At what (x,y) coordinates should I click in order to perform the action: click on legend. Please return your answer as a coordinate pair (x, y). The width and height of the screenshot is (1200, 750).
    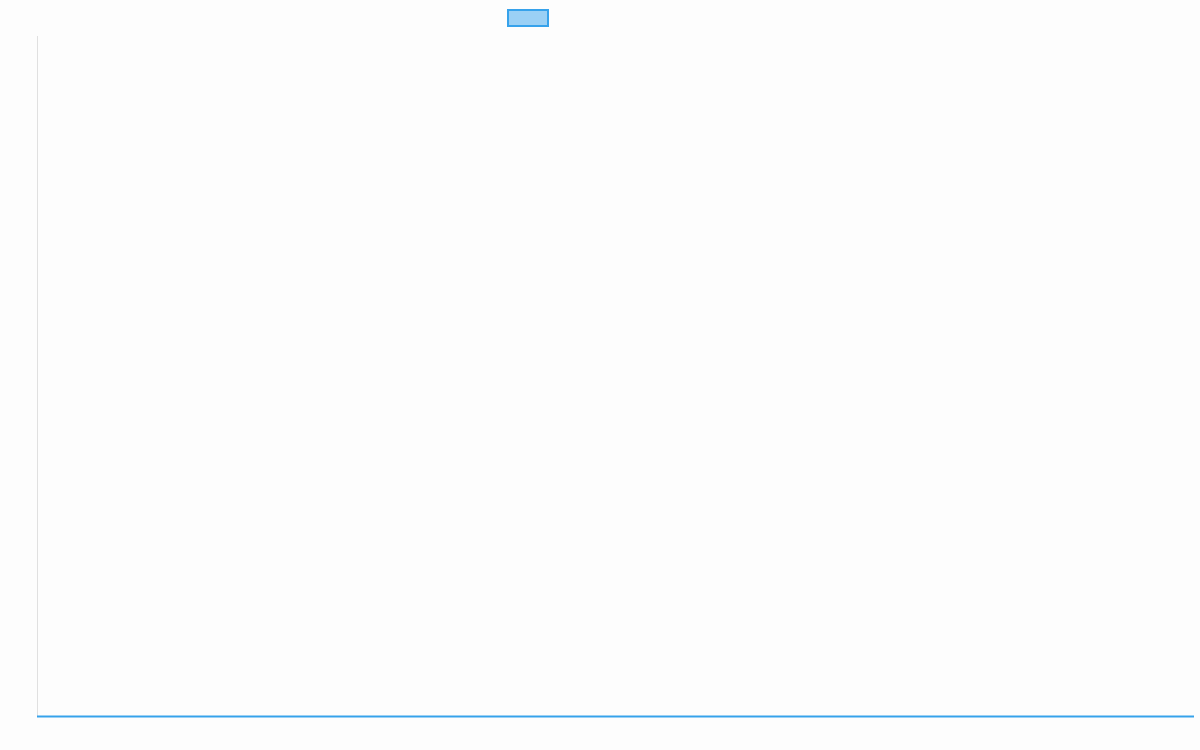
    Looking at the image, I should click on (528, 18).